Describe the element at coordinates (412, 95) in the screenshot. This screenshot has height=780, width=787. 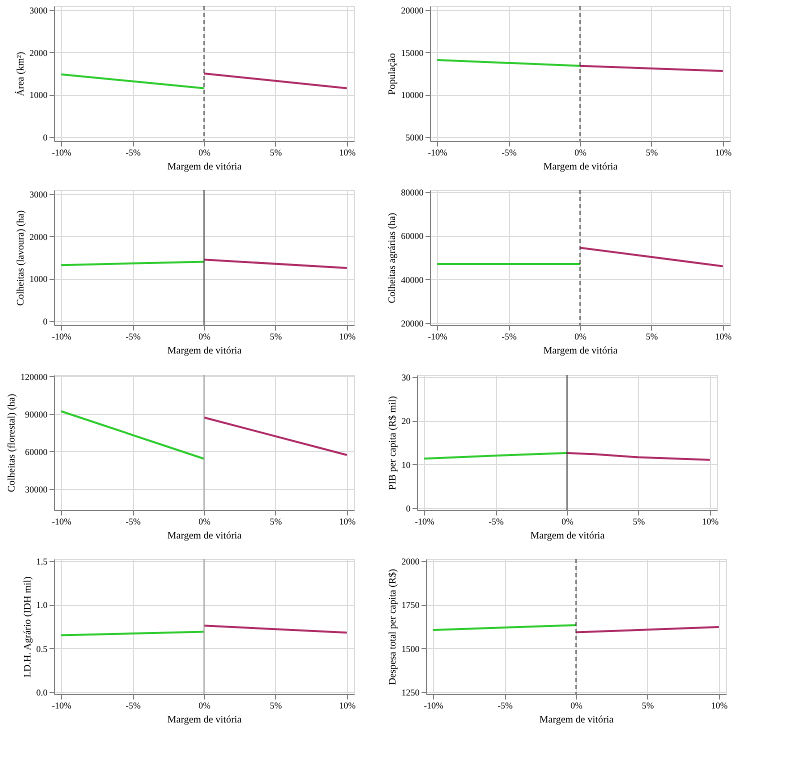
I see `y-tick-label: 10000` at that location.